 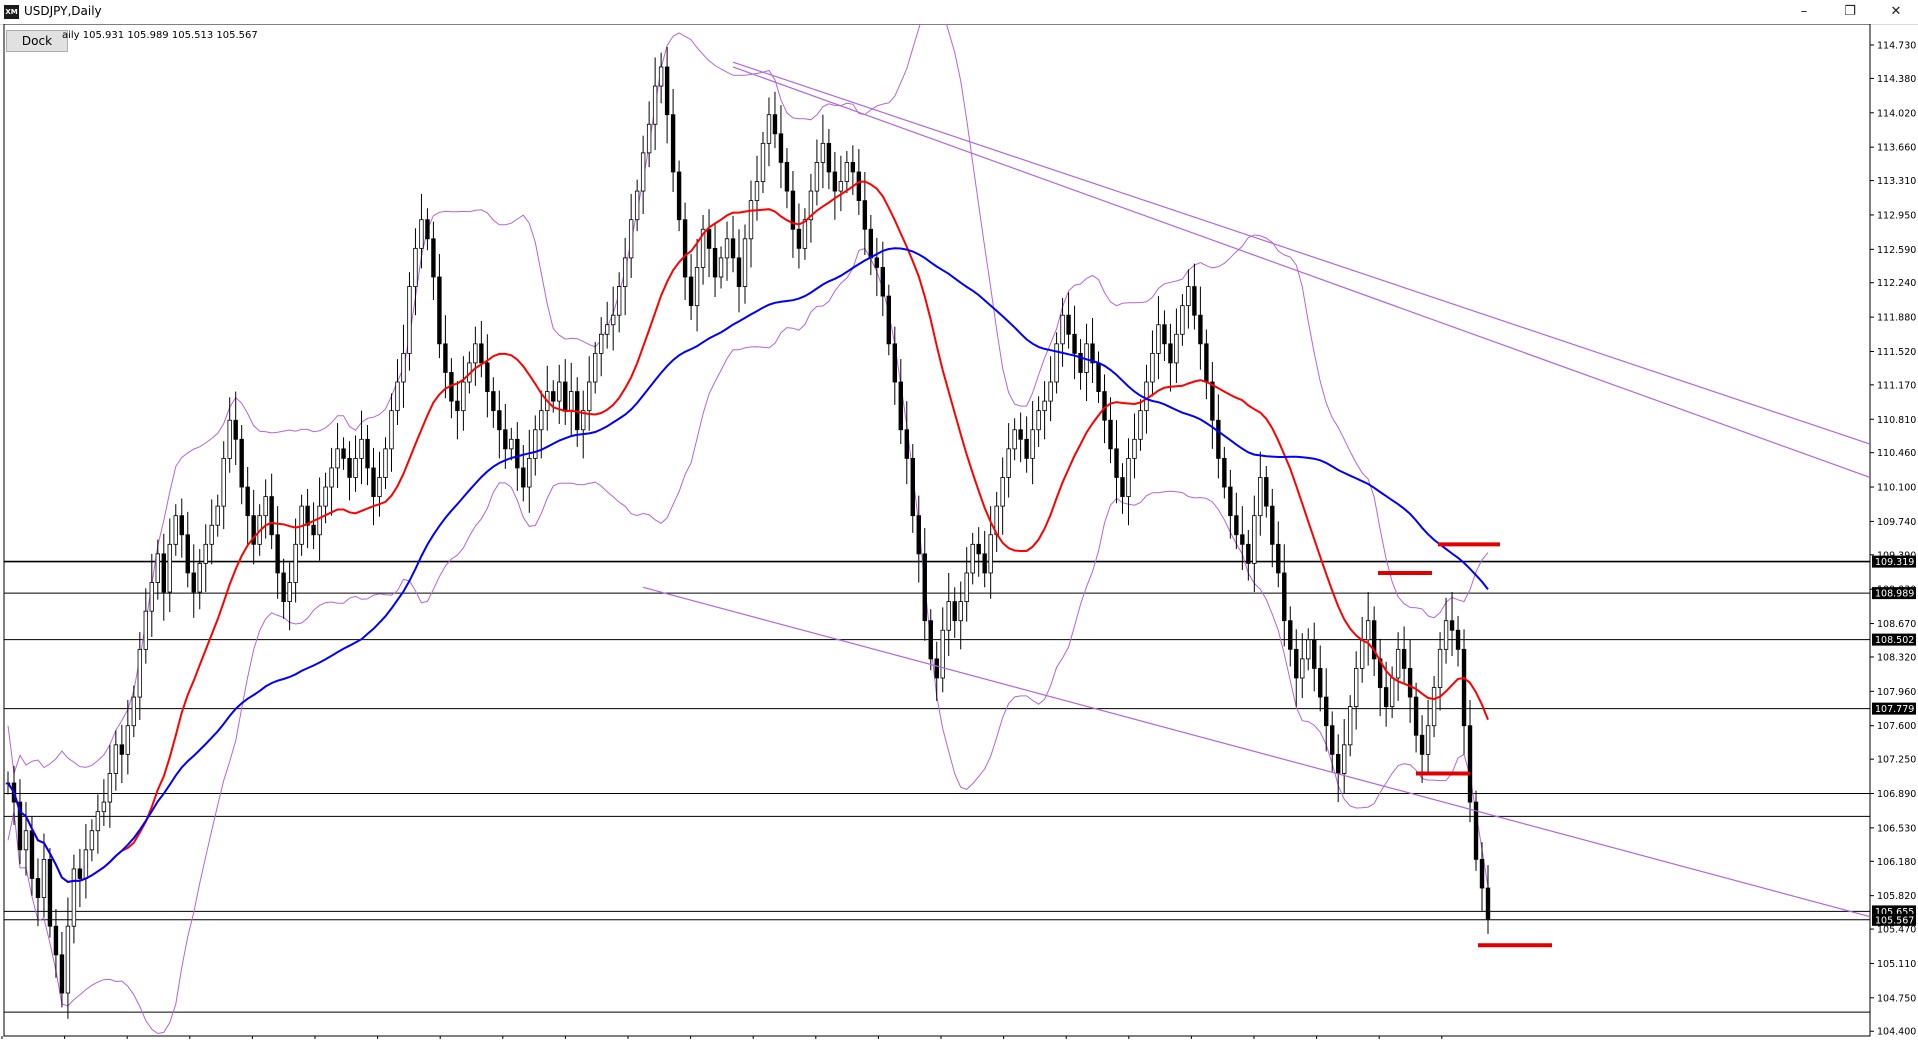 I want to click on y-tick-label: 107.960, so click(x=1896, y=692).